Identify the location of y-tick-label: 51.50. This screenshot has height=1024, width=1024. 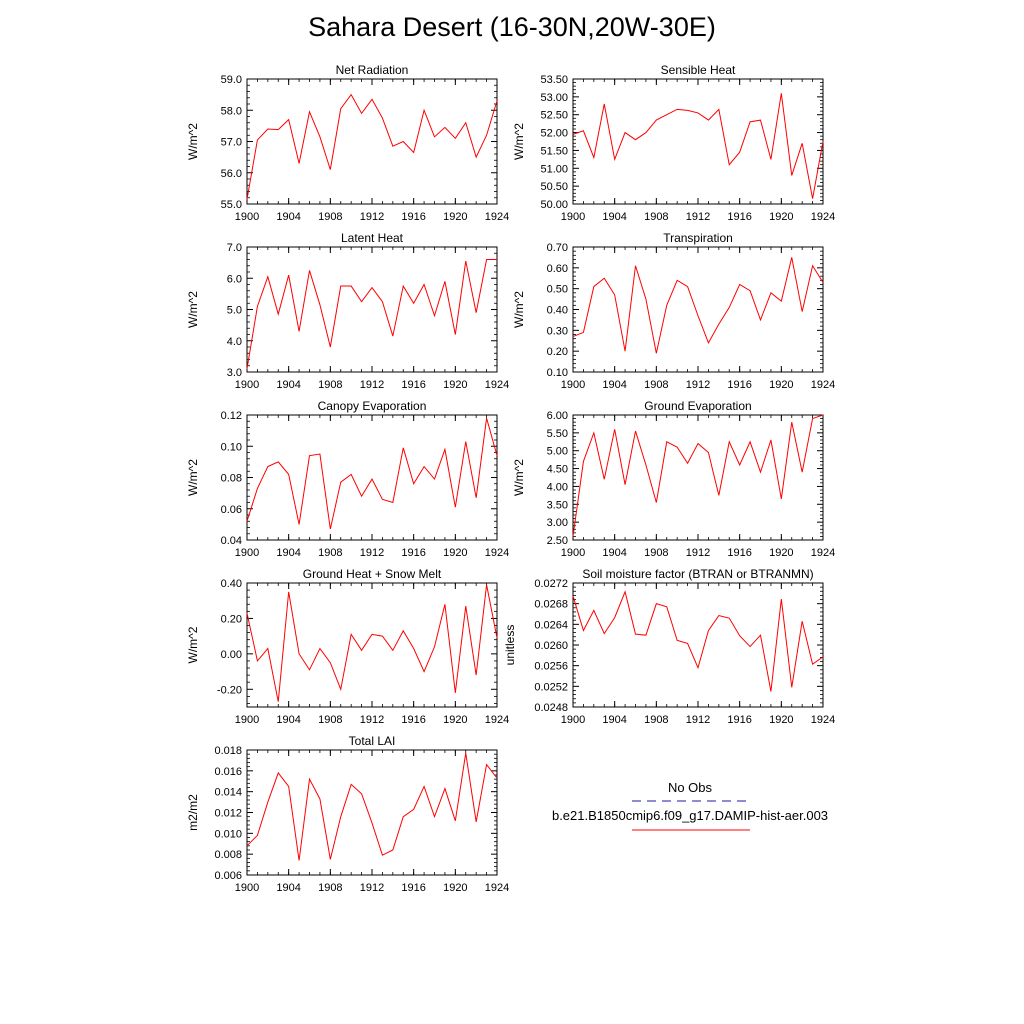
(554, 151).